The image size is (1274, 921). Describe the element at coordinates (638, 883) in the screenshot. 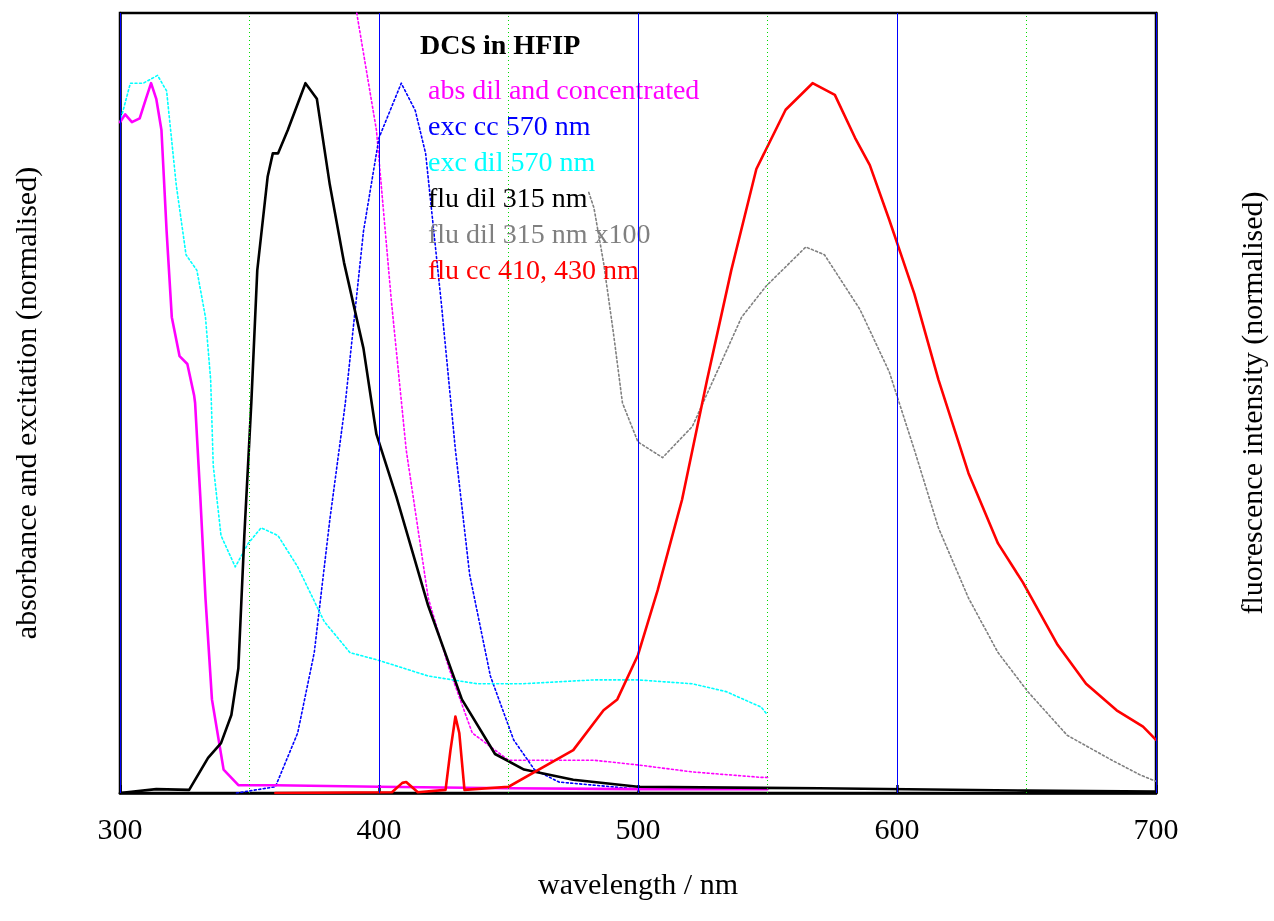

I see `x-axis-title: wavelength / nm` at that location.